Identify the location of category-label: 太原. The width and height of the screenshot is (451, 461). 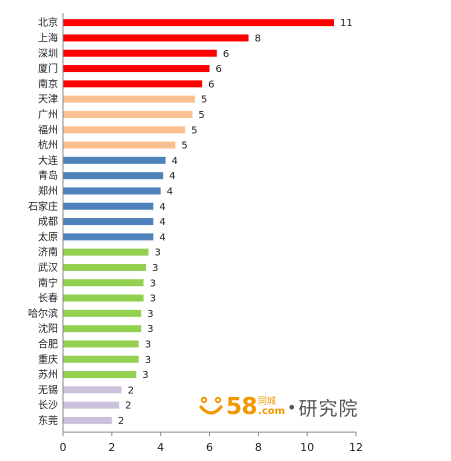
(48, 236).